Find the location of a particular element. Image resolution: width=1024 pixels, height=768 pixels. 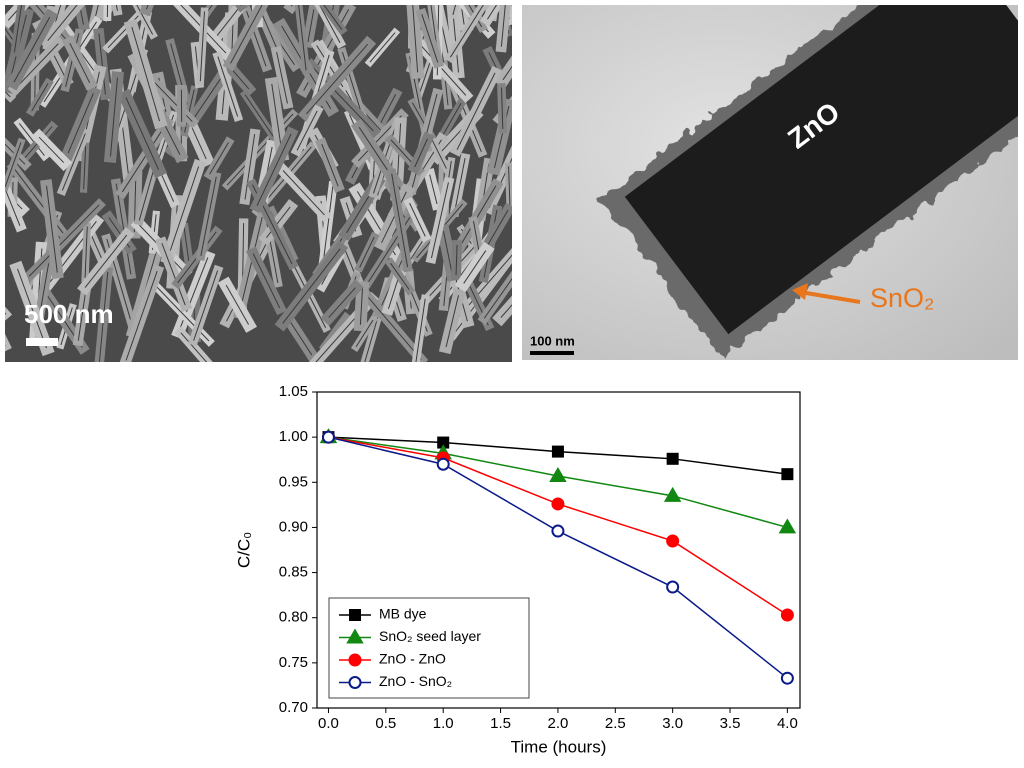

legend-label: MB dye is located at coordinates (403, 614).